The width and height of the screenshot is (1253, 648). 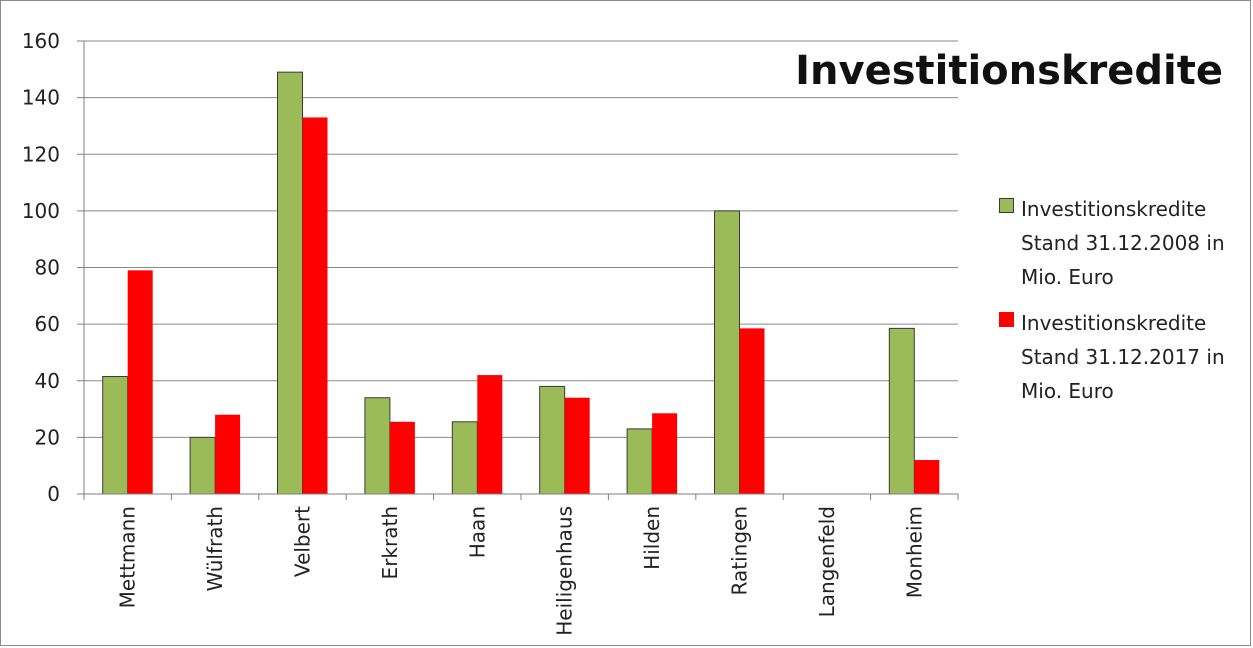 I want to click on y-tick-label: 0, so click(x=53, y=494).